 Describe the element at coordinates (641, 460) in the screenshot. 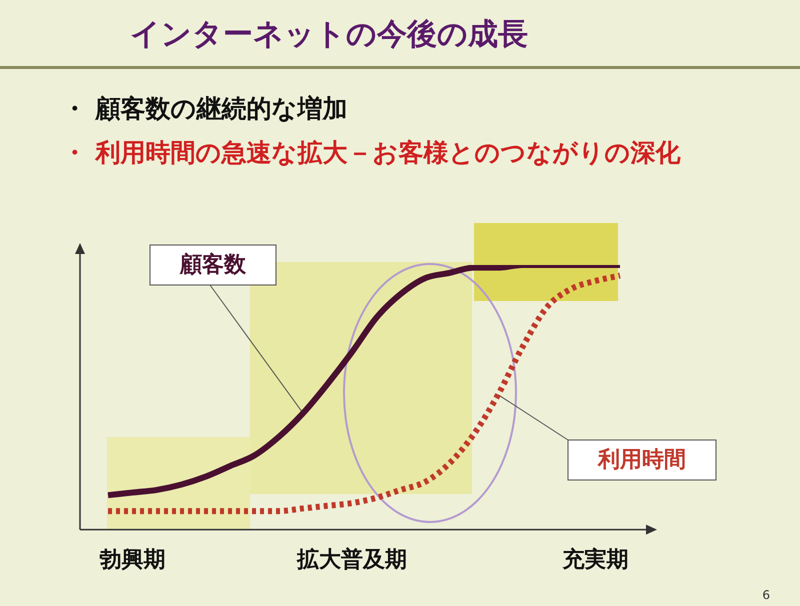

I see `text: 利用時間` at that location.